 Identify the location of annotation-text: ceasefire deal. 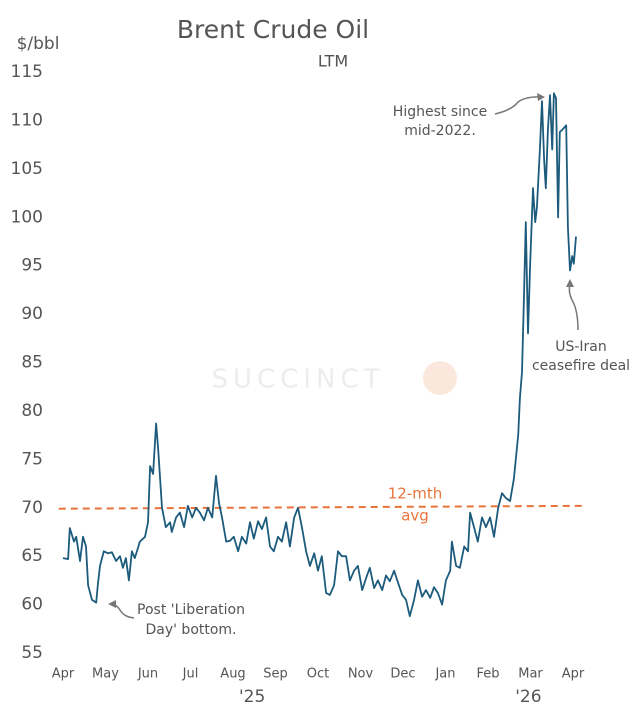
(581, 366).